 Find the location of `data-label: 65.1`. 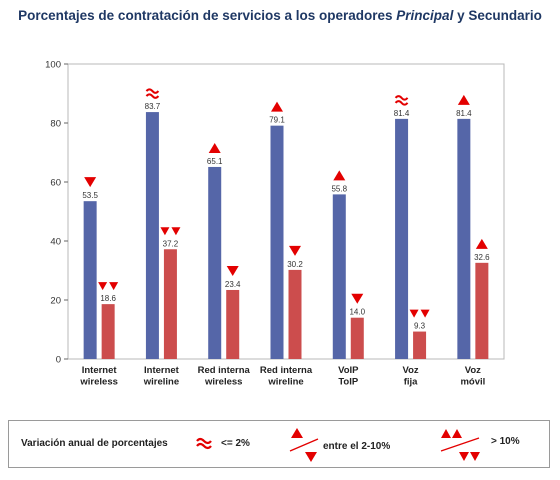

data-label: 65.1 is located at coordinates (215, 161).